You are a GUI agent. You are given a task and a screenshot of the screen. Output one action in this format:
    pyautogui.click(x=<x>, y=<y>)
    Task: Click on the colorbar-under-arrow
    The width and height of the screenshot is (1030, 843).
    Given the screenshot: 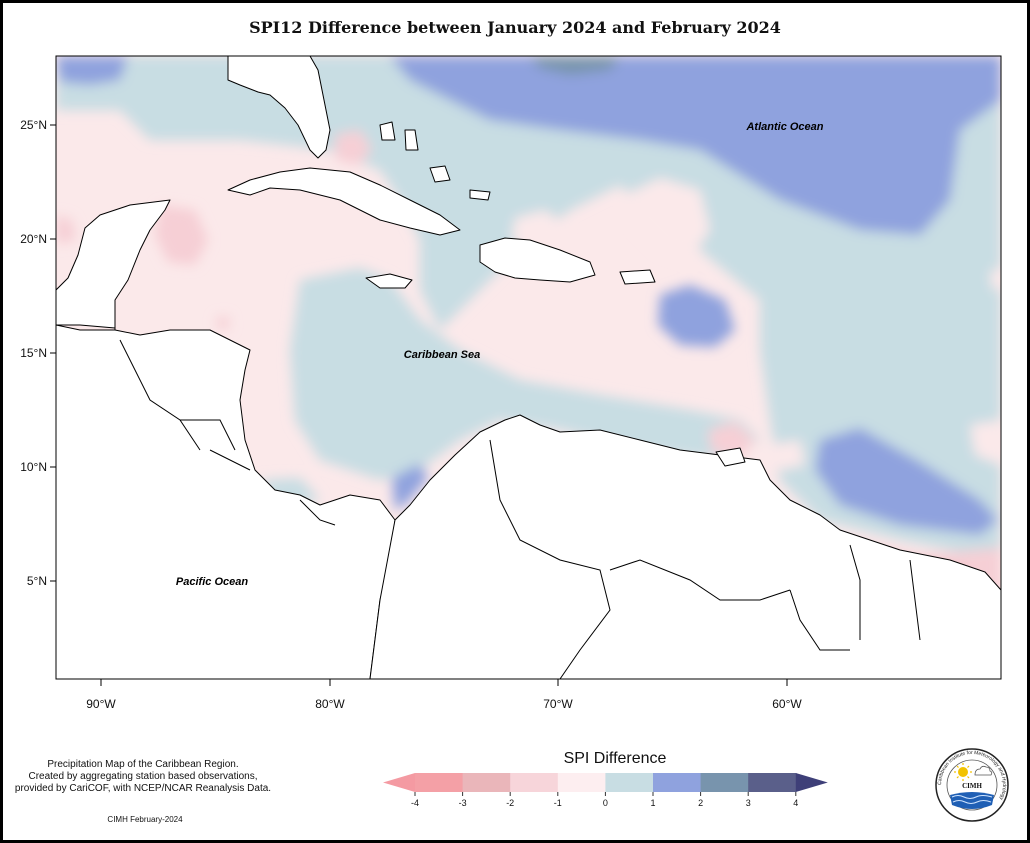 What is the action you would take?
    pyautogui.click(x=399, y=782)
    